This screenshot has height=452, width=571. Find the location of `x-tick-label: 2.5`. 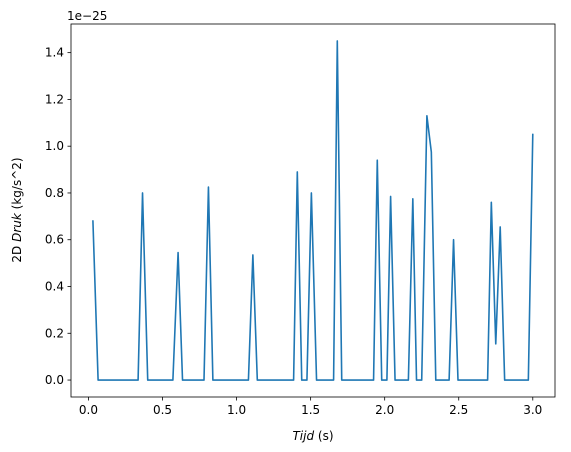

x-tick-label: 2.5 is located at coordinates (458, 410).